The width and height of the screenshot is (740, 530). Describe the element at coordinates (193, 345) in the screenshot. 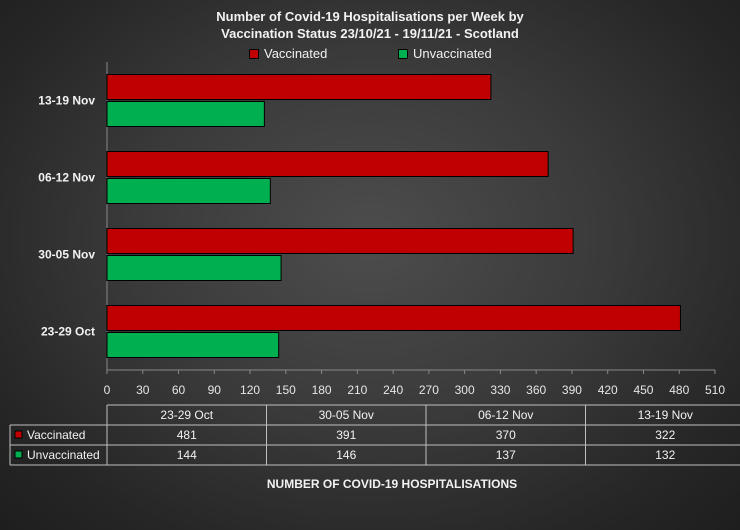

I see `bar-unvaccinated-23-29-oct` at that location.